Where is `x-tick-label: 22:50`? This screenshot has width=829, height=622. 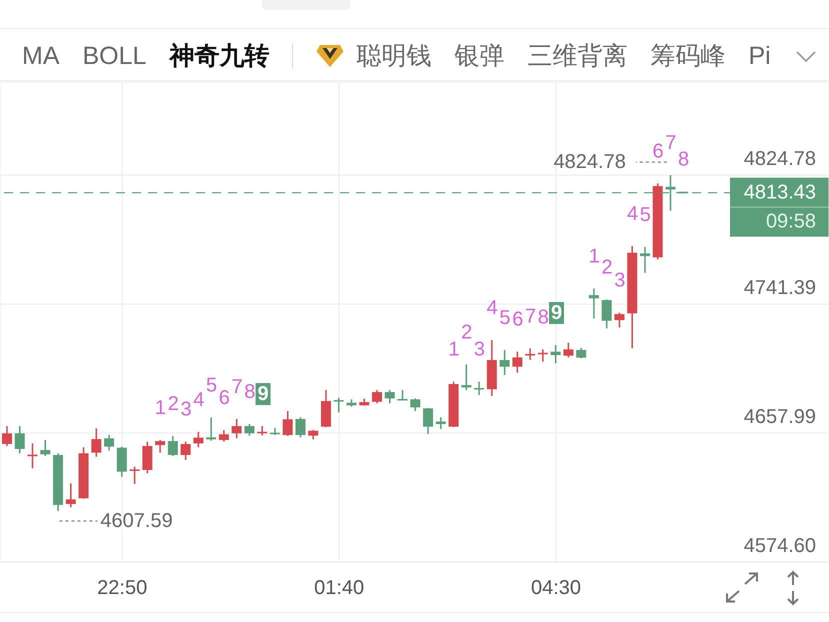 x-tick-label: 22:50 is located at coordinates (122, 588).